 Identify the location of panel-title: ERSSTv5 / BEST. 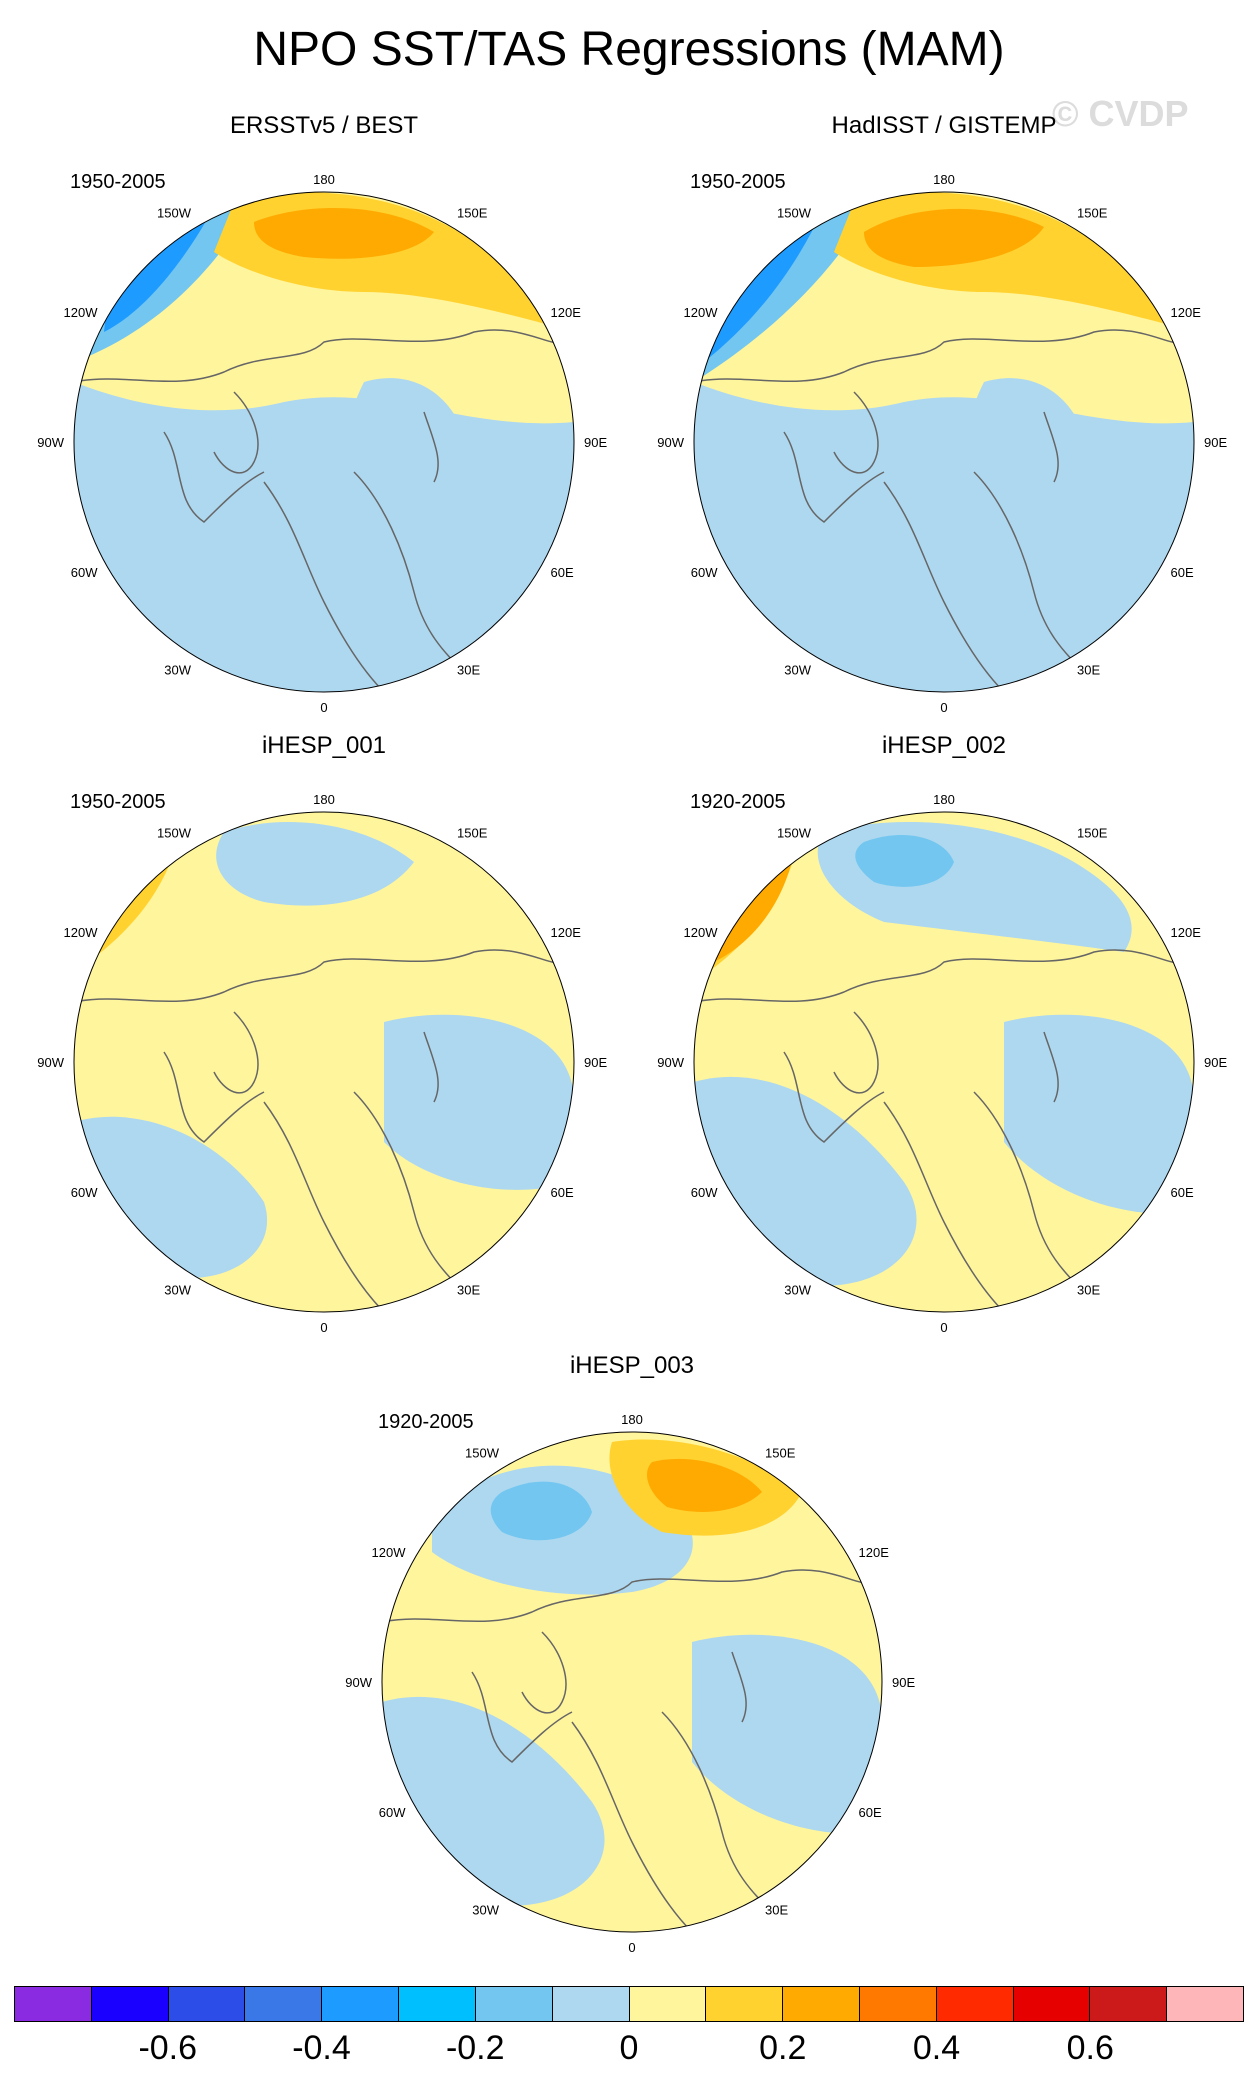
(324, 125).